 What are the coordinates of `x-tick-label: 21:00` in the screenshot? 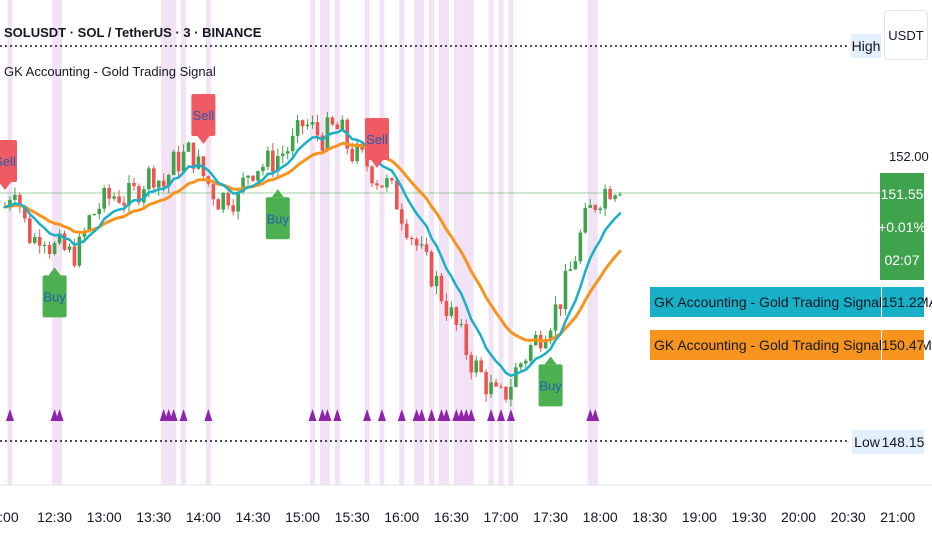 It's located at (897, 517).